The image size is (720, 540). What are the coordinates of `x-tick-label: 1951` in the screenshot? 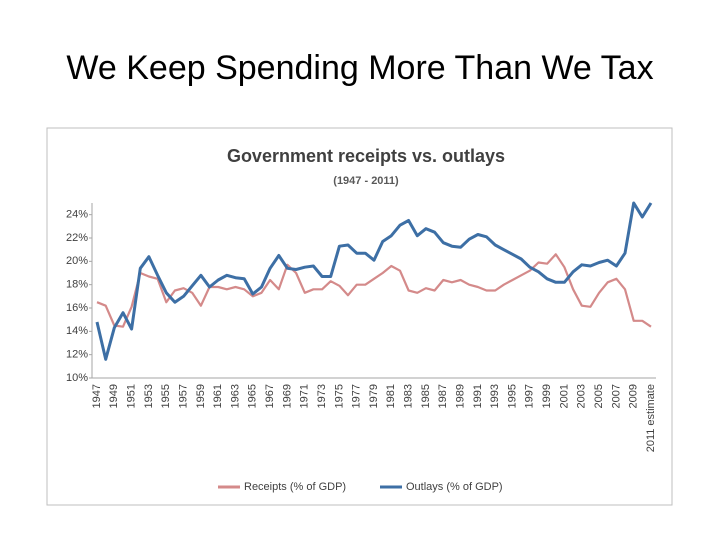 It's located at (132, 396).